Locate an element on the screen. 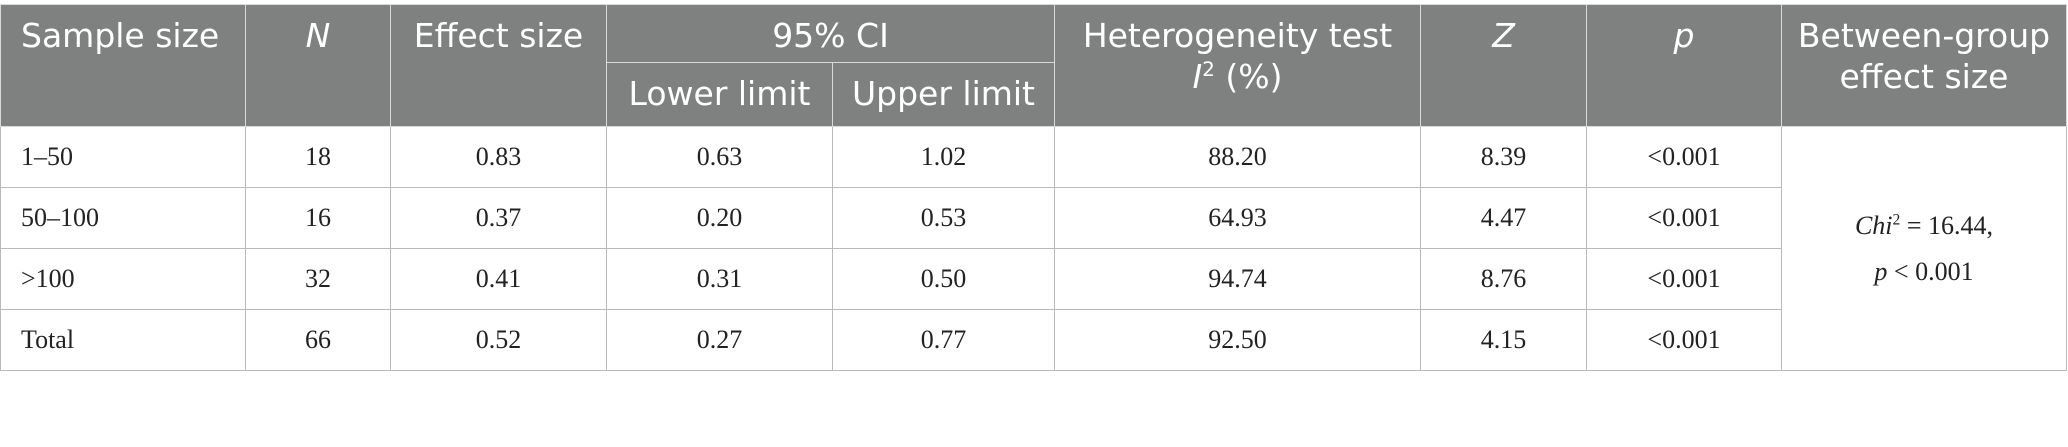  cell-upper-limit: 0.53 is located at coordinates (943, 218).